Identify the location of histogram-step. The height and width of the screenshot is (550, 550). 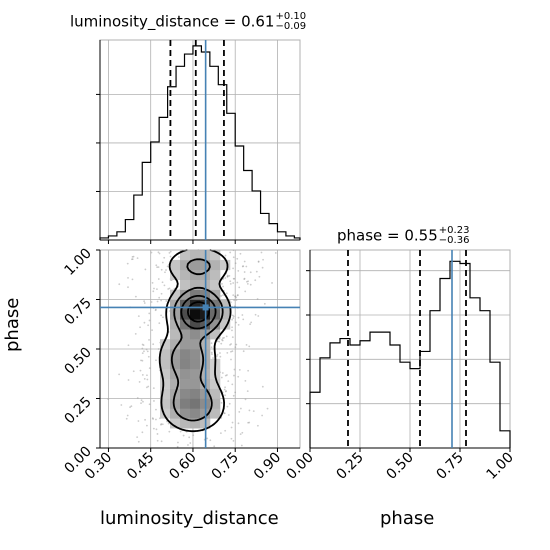
(410, 354).